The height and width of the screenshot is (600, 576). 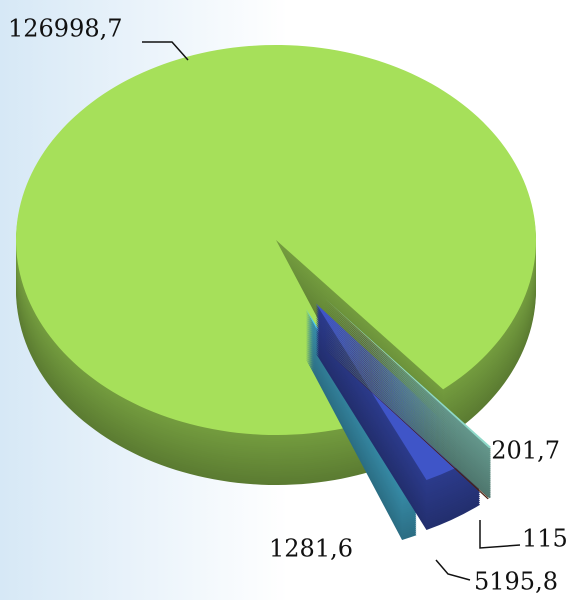 I want to click on slice, so click(x=407, y=373).